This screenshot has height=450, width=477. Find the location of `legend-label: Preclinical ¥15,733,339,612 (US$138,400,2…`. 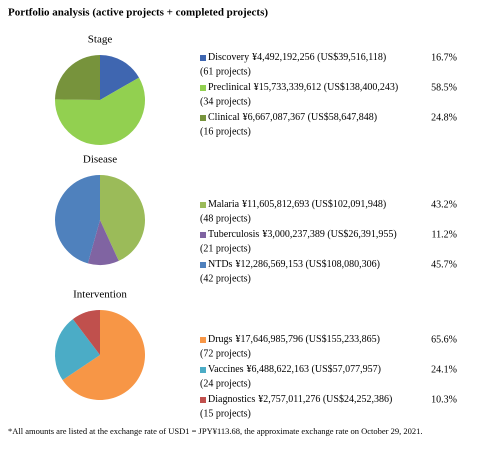

legend-label: Preclinical ¥15,733,339,612 (US$138,400,2… is located at coordinates (303, 87).